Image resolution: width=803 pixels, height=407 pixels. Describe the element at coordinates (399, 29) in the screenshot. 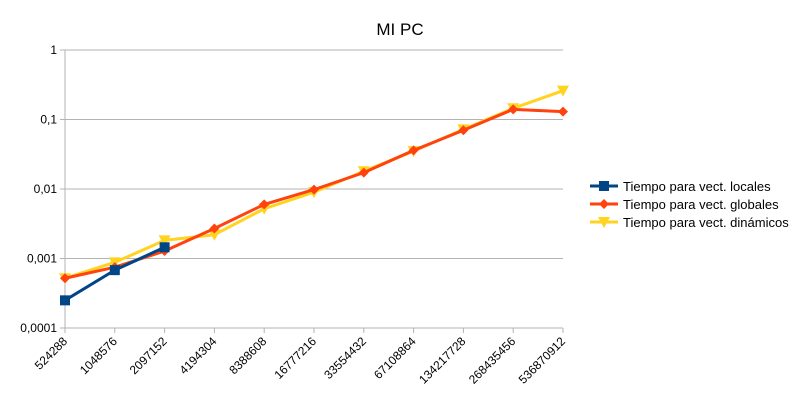

I see `chart-title: MI PC` at that location.